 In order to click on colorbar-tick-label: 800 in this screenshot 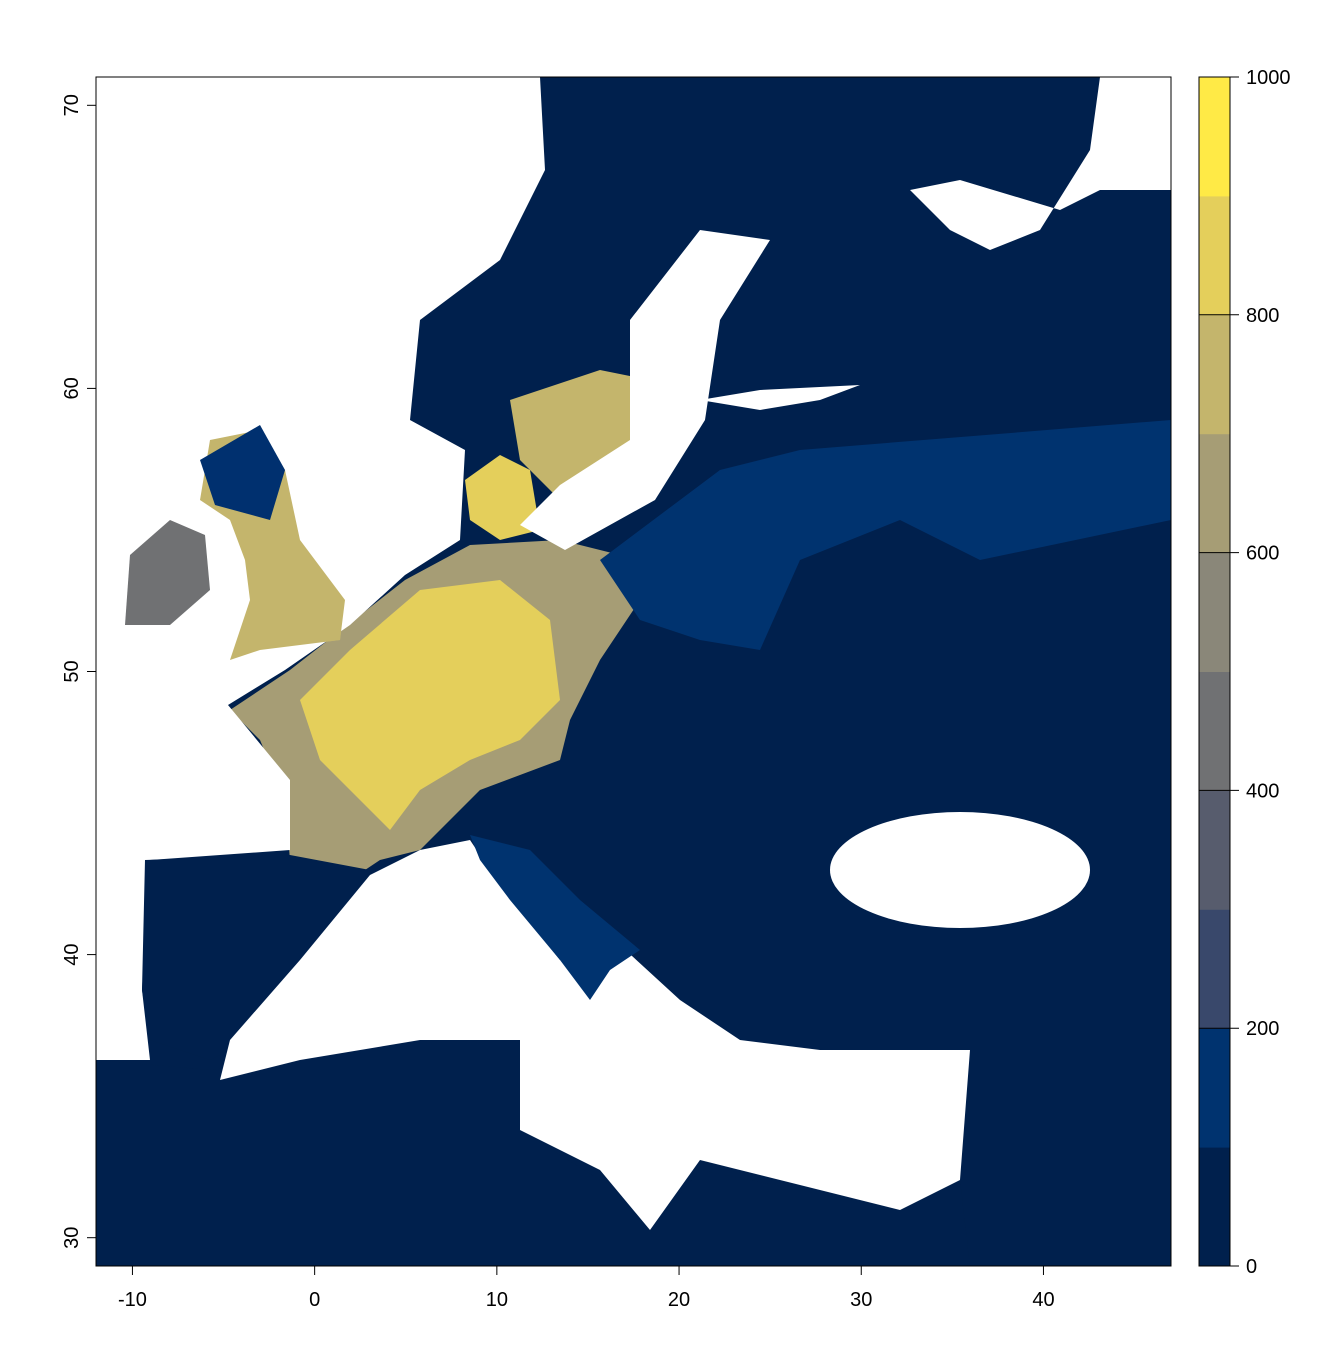, I will do `click(1262, 316)`.